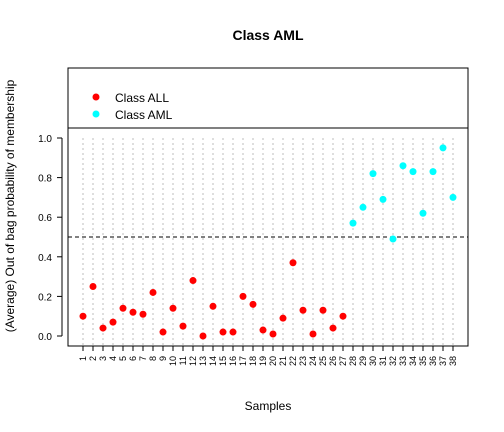  Describe the element at coordinates (303, 361) in the screenshot. I see `x-tick-label: 23` at that location.